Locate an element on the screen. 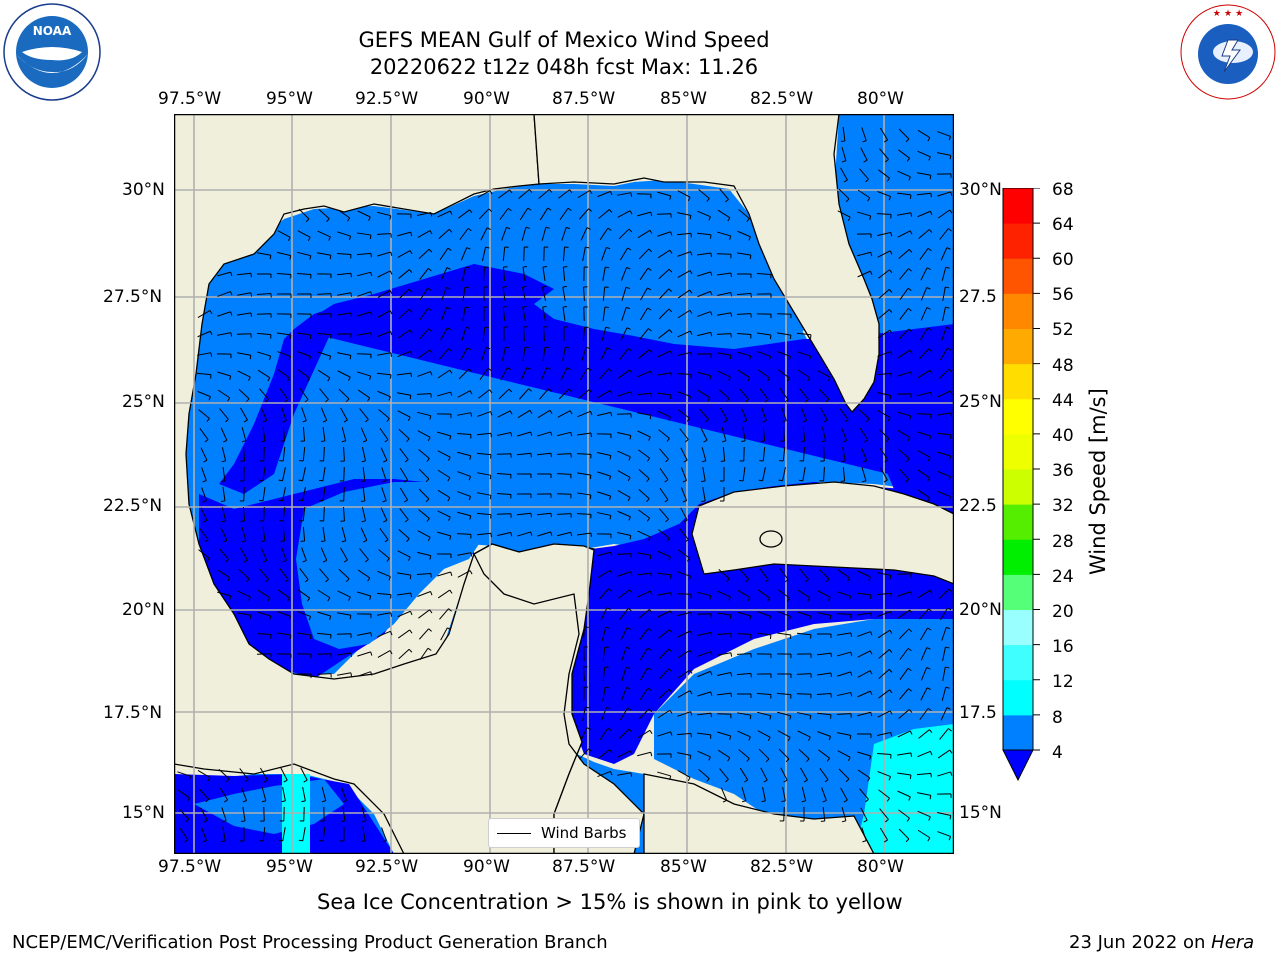  colorbar-tick: 16 is located at coordinates (1063, 647).